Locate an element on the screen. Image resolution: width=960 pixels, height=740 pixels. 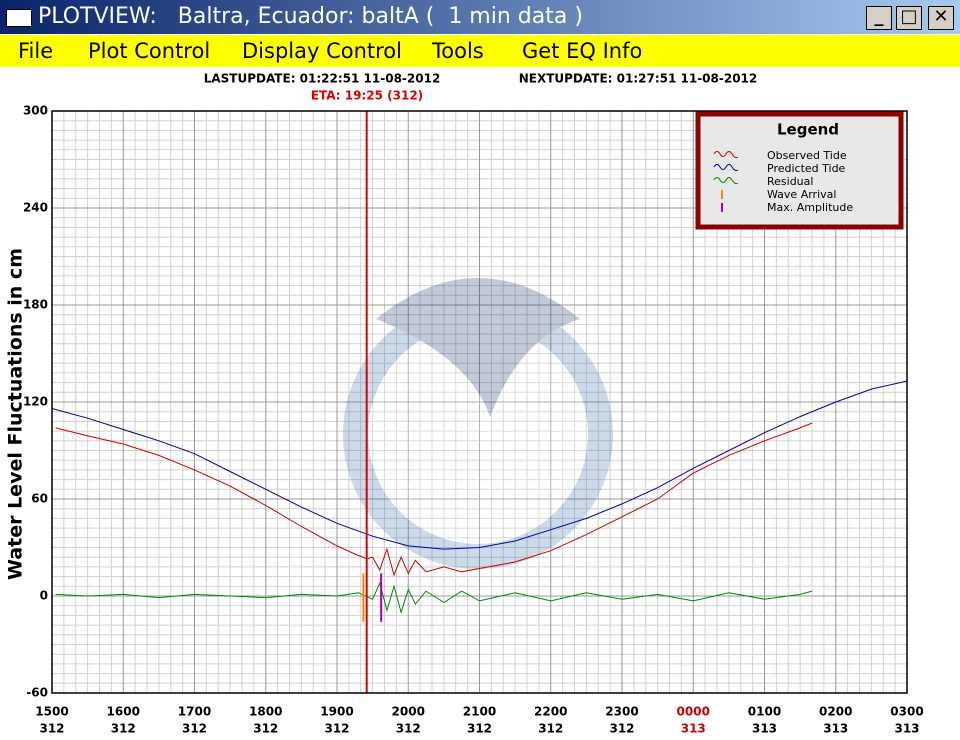
menu-item: Get EQ Info is located at coordinates (582, 51).